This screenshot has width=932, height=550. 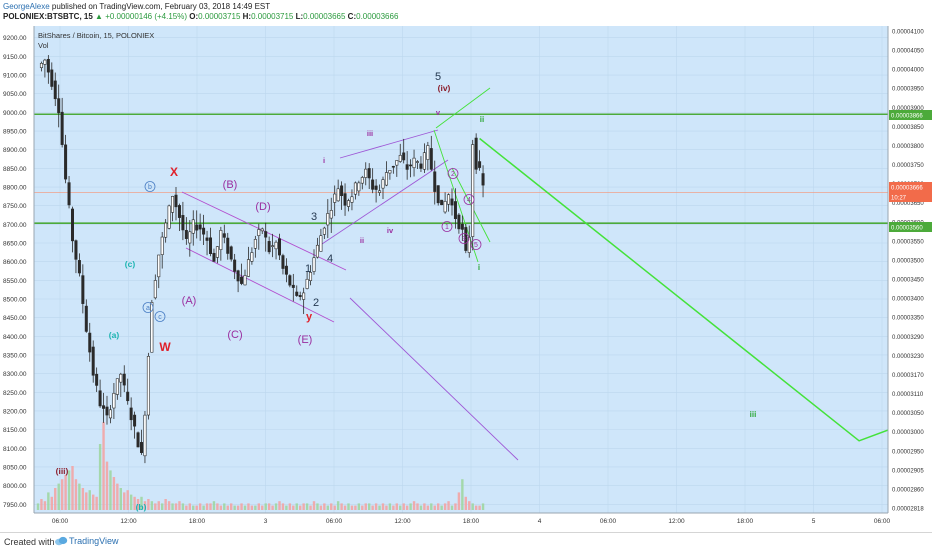 What do you see at coordinates (908, 128) in the screenshot?
I see `right-tick-label: 0.00003850` at bounding box center [908, 128].